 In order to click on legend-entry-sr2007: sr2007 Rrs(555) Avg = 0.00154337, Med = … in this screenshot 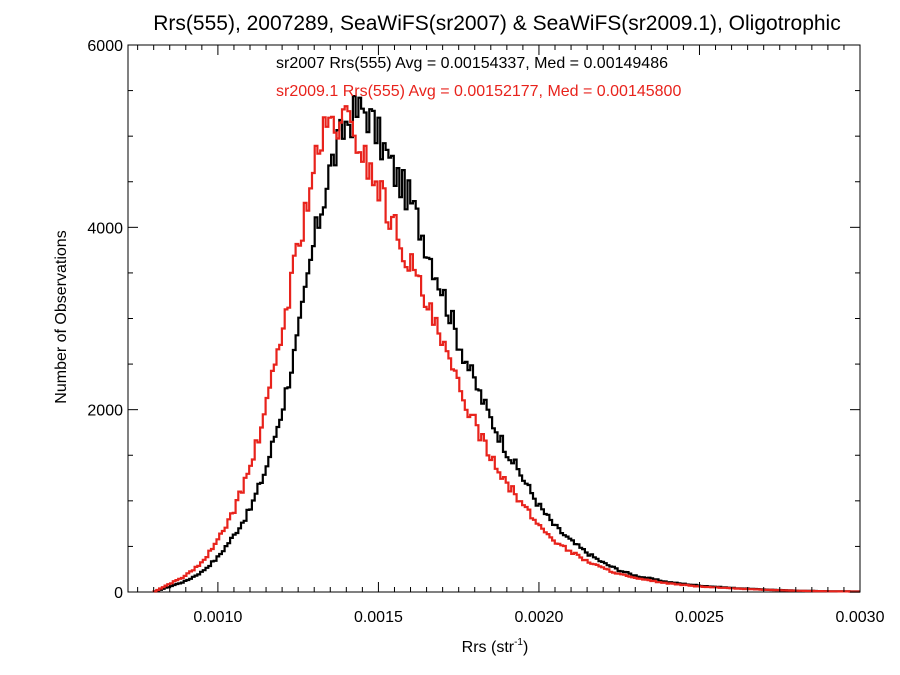, I will do `click(472, 63)`.